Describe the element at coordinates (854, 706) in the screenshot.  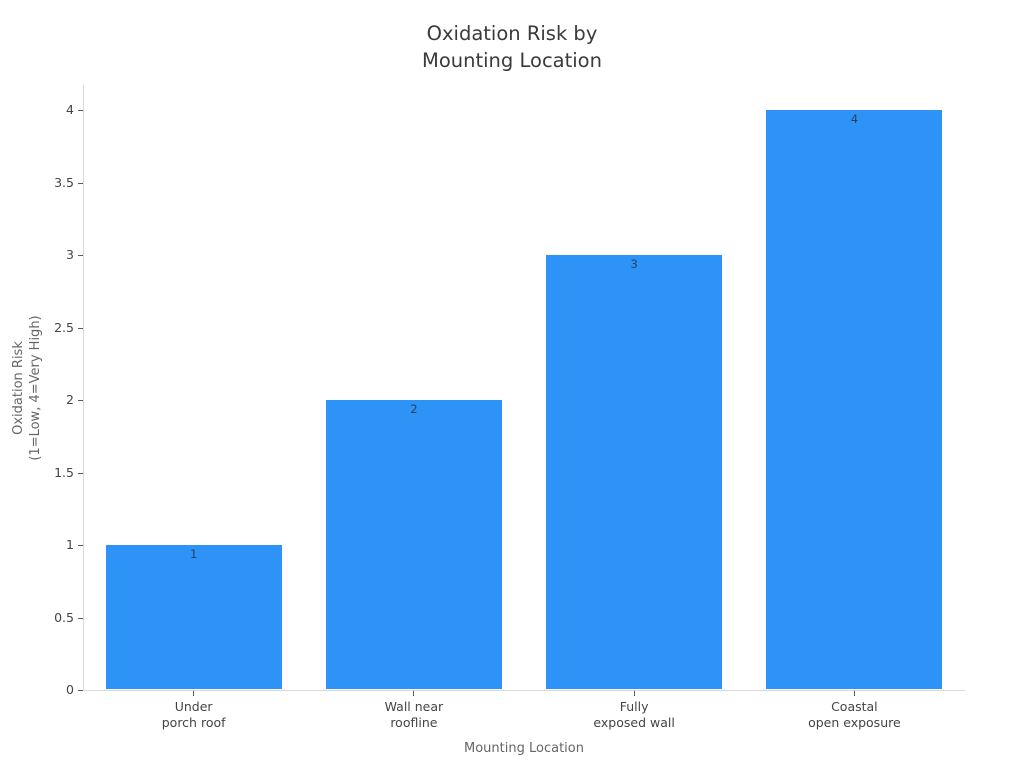
I see `x-category-label-line: Coastal` at that location.